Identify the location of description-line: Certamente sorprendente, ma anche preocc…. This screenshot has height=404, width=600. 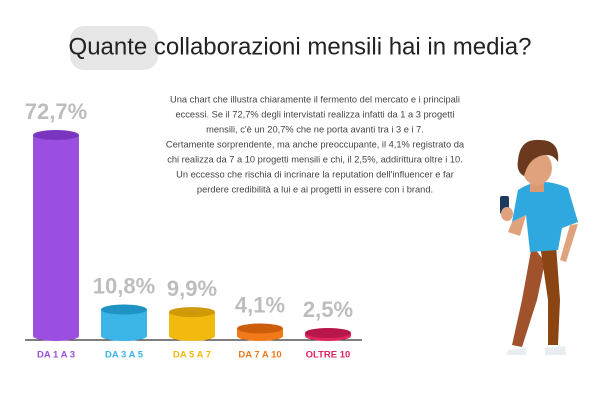
(315, 144).